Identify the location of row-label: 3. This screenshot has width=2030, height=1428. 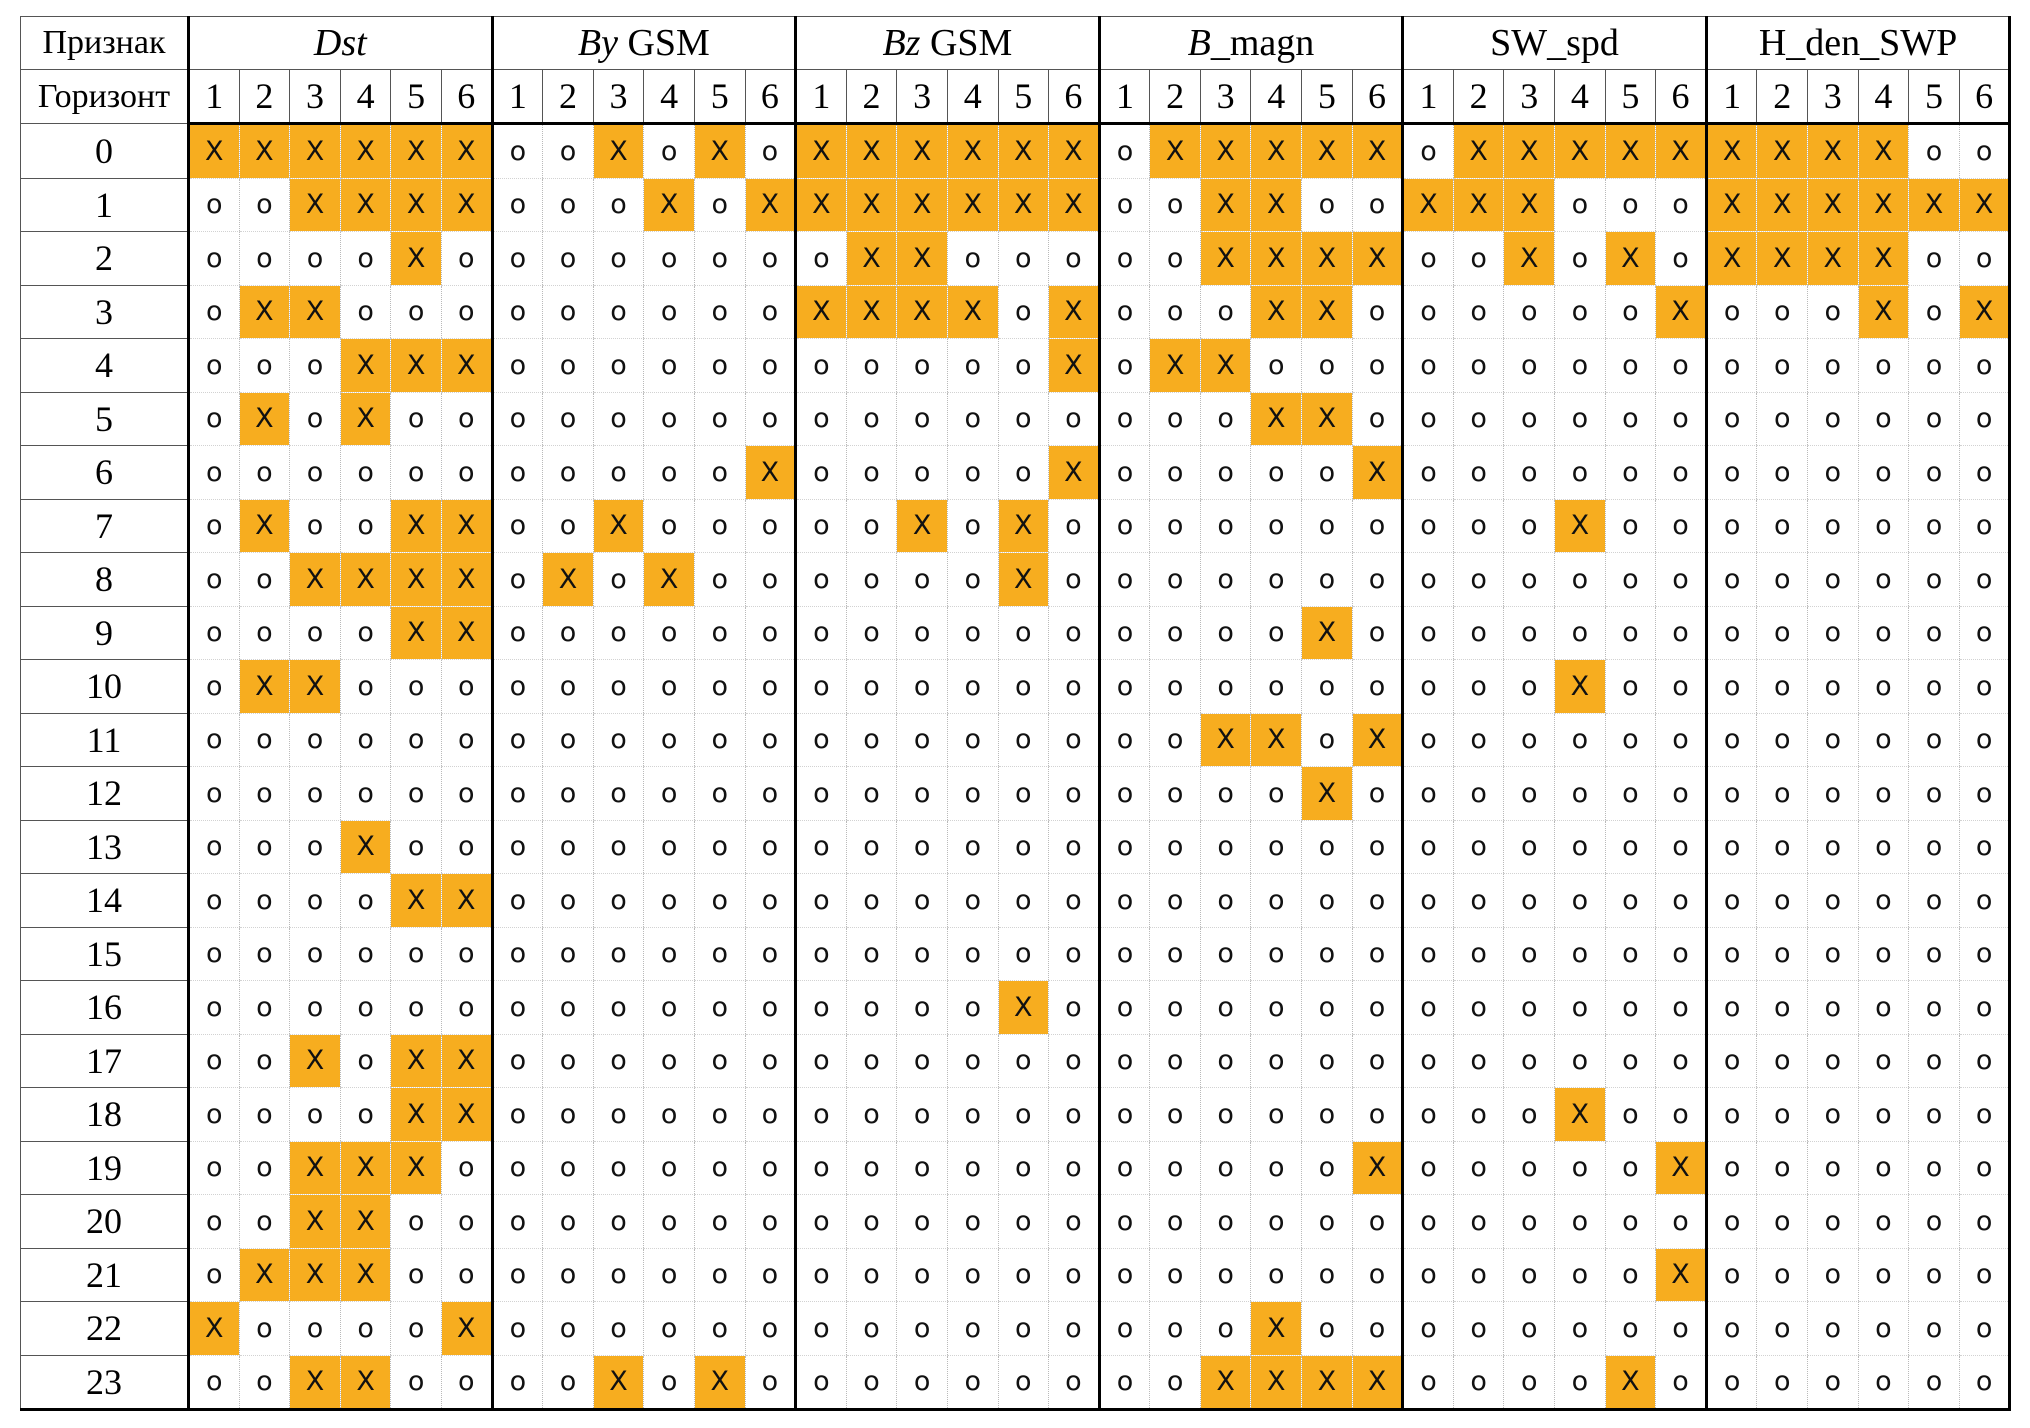
(104, 311).